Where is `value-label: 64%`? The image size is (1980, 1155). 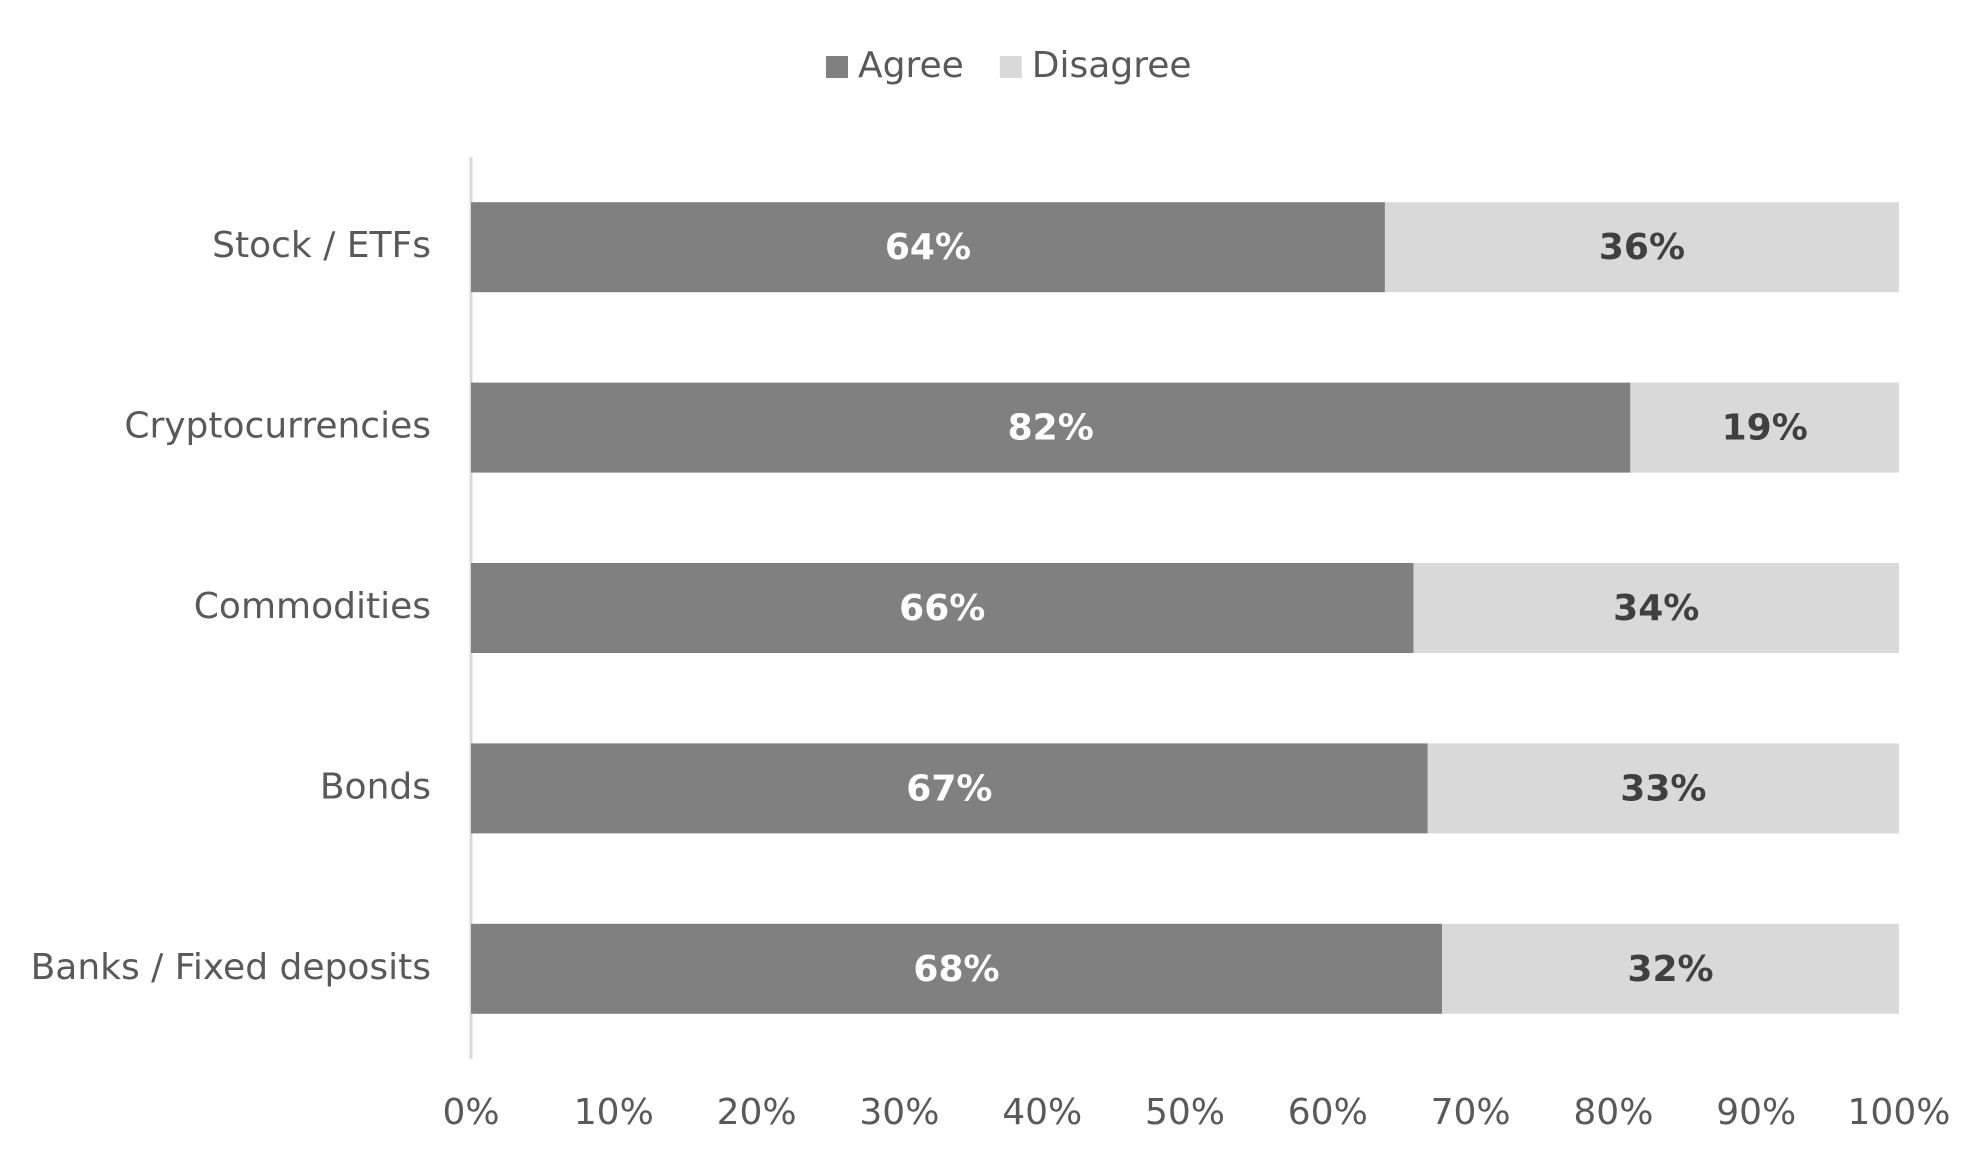
value-label: 64% is located at coordinates (928, 247).